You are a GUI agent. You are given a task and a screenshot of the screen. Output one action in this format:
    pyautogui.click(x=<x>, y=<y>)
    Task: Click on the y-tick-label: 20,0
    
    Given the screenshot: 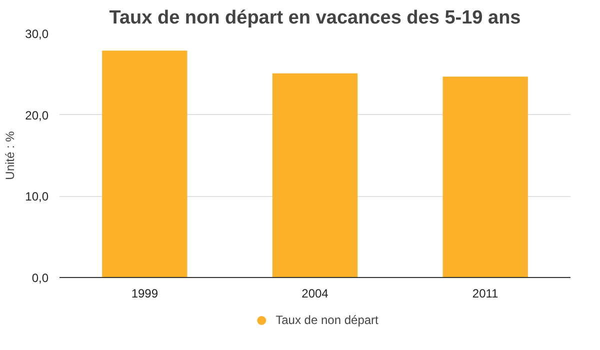 What is the action you would take?
    pyautogui.click(x=37, y=115)
    